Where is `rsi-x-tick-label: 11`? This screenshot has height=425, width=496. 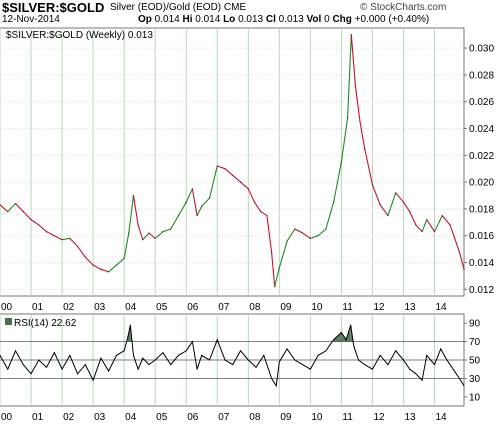
rsi-x-tick-label: 11 is located at coordinates (347, 417).